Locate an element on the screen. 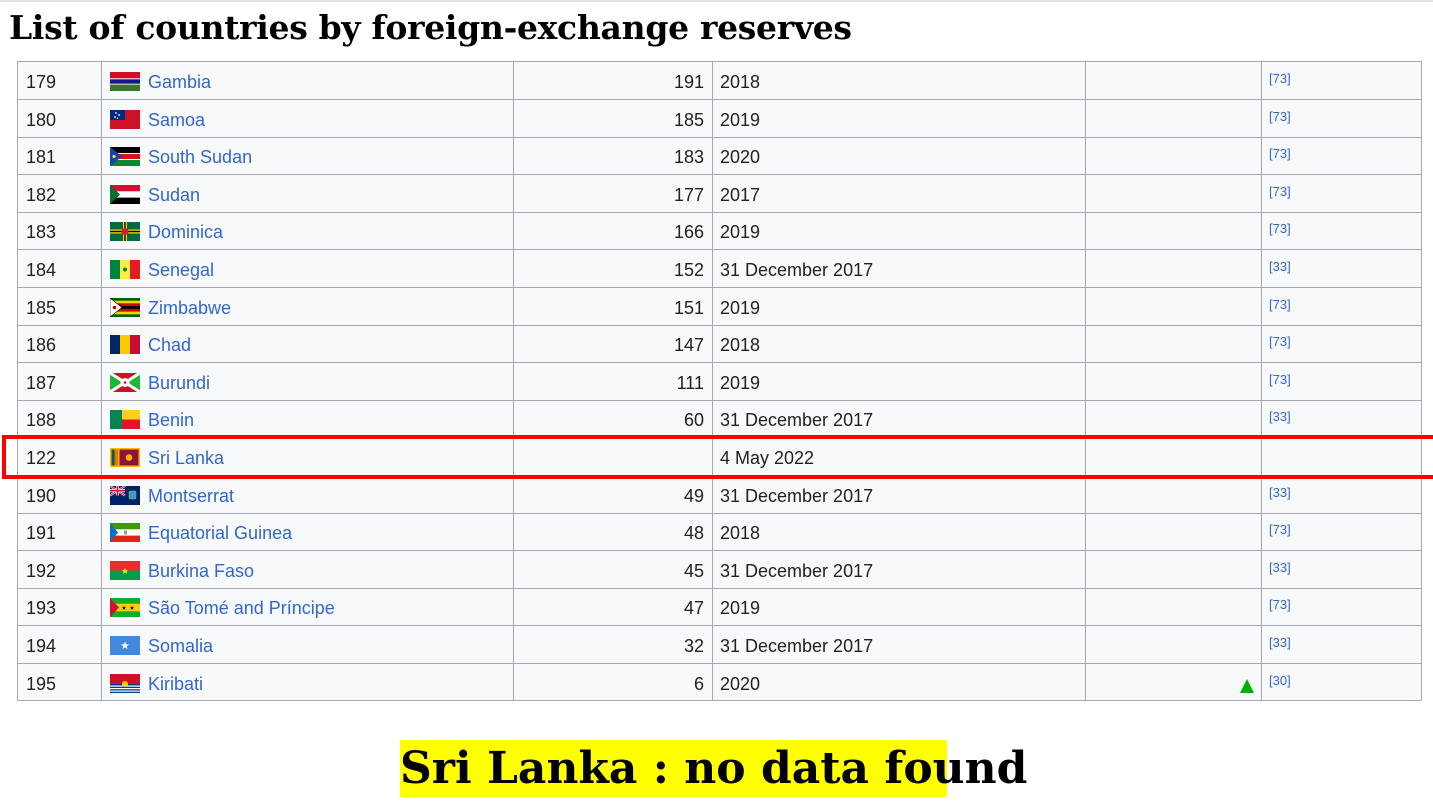 The image size is (1433, 807). table-row: 186 Chad 147 2018 [73] is located at coordinates (719, 344).